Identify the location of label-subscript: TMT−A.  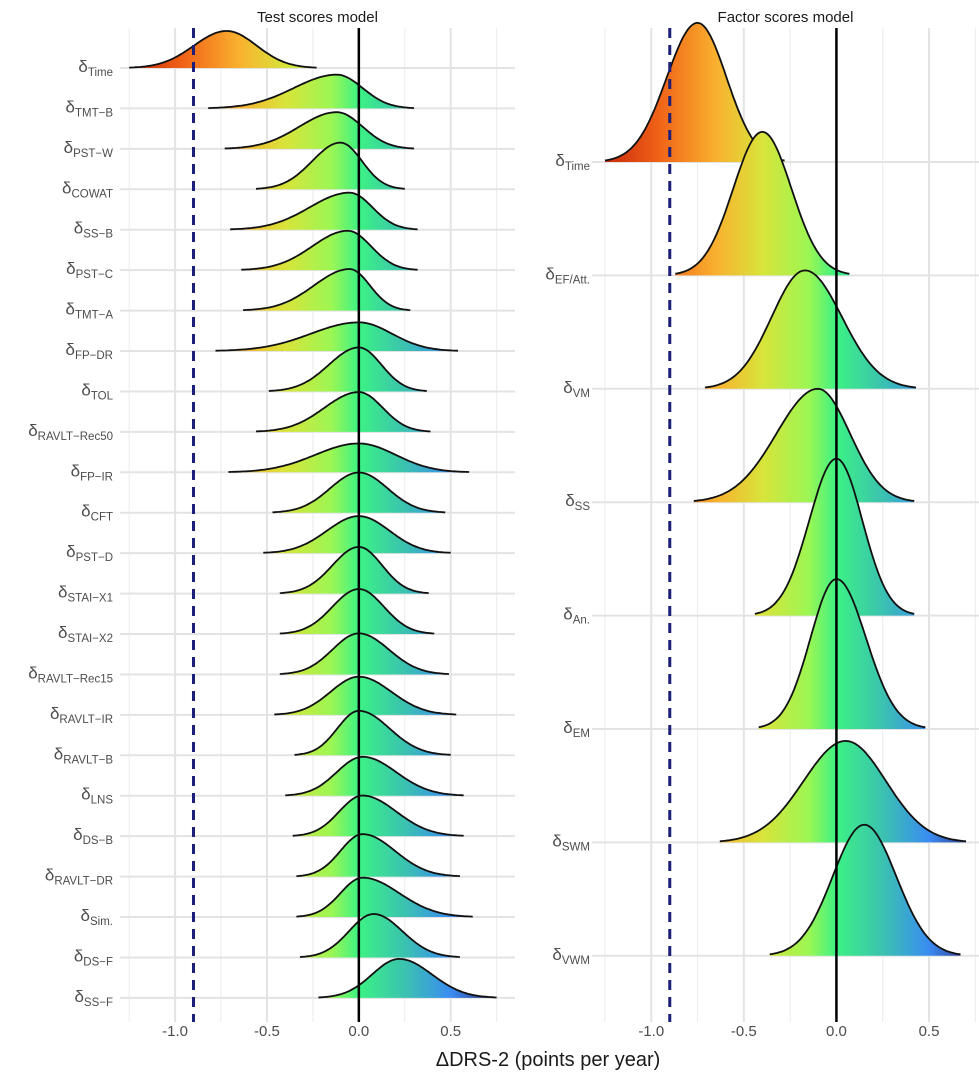
(94, 316).